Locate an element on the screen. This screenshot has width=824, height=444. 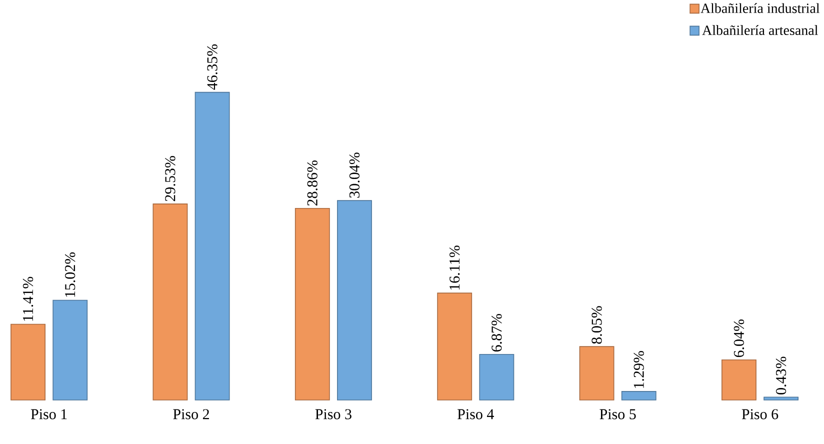
data-label: 1.29% is located at coordinates (639, 369).